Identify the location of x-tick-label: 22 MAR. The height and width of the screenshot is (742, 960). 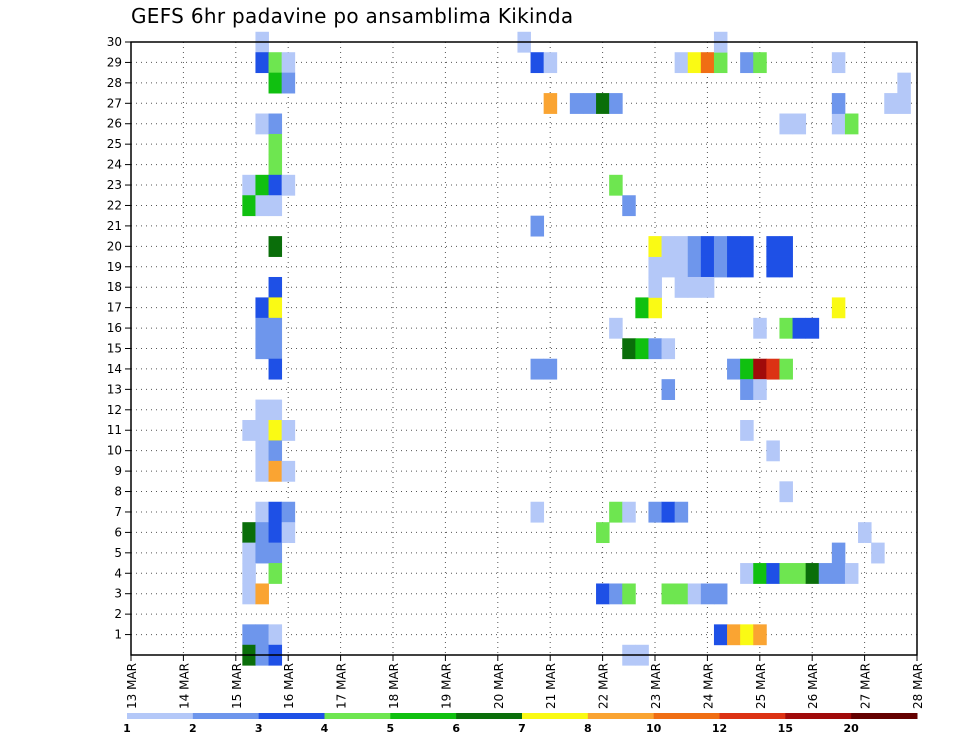
(604, 686).